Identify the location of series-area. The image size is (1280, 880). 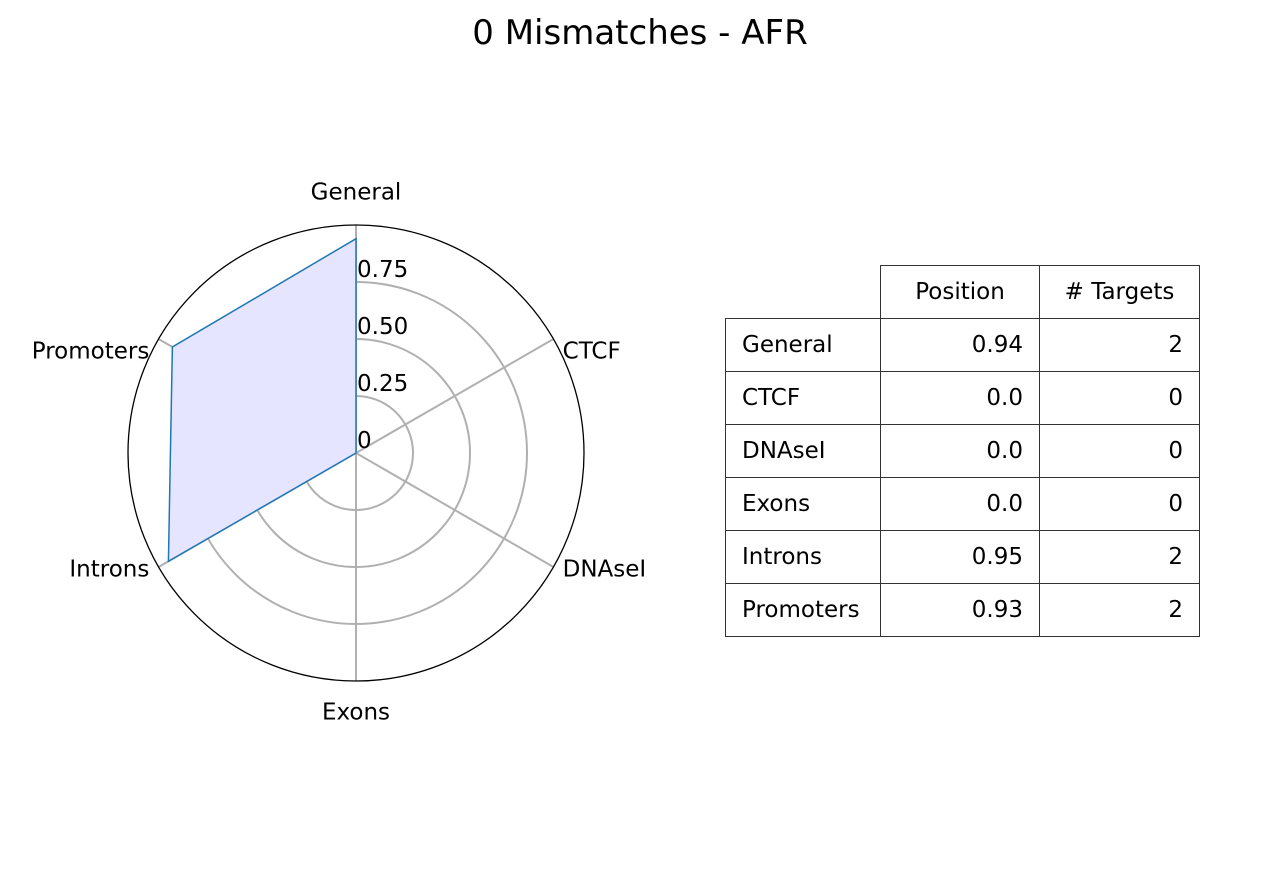
(262, 400).